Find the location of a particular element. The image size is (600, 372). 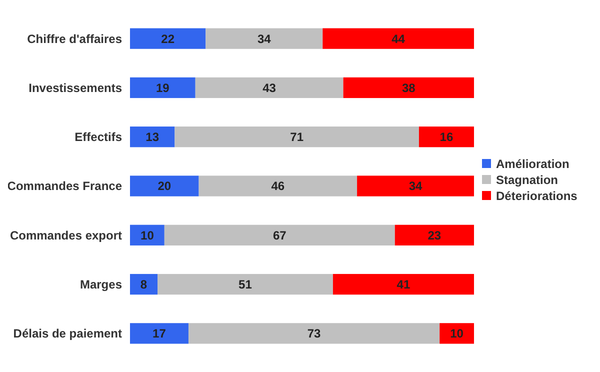

data-label: 19 is located at coordinates (163, 87).